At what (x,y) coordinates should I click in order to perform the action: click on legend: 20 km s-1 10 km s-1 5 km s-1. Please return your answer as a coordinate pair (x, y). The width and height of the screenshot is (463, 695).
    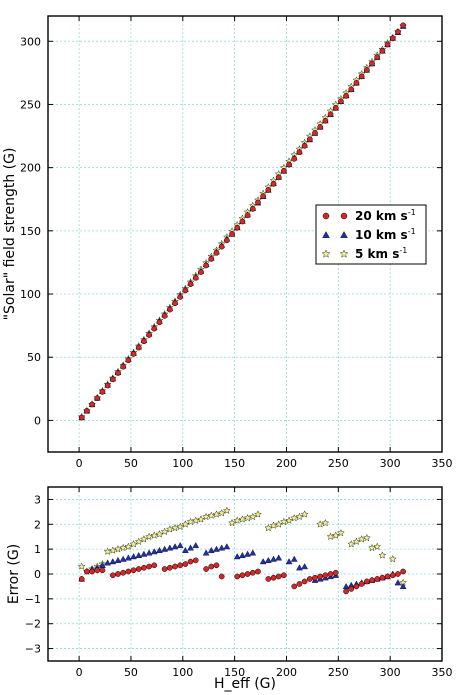
    Looking at the image, I should click on (371, 234).